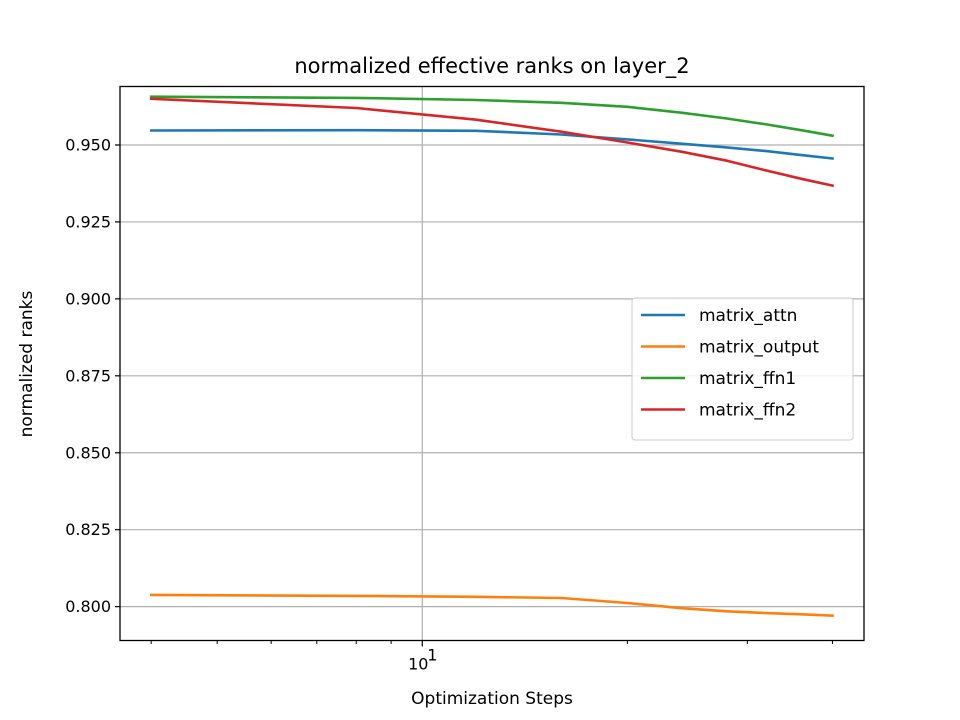 This screenshot has width=960, height=720. I want to click on legend-entry-label: matrix_ffn1, so click(747, 379).